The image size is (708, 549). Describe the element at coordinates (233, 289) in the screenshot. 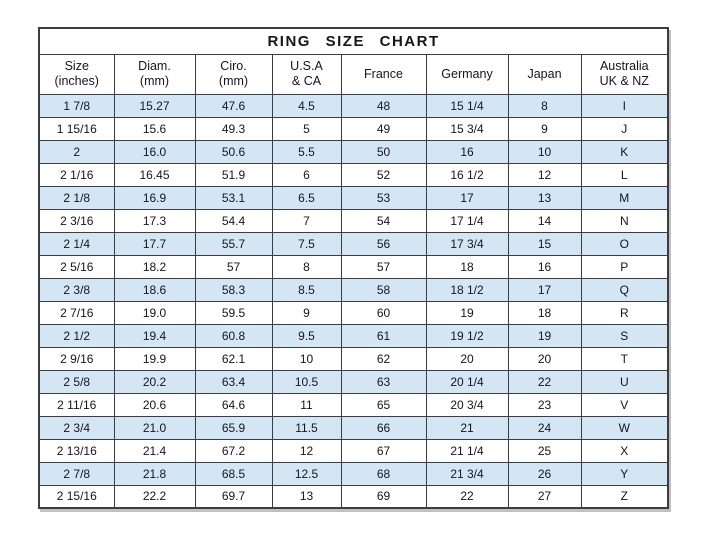

I see `cell-ciro-mm: 58.3` at that location.